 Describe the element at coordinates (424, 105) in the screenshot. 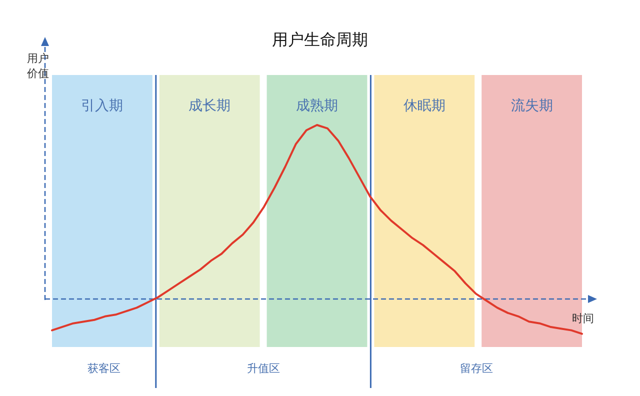

I see `text: 休眠期` at that location.